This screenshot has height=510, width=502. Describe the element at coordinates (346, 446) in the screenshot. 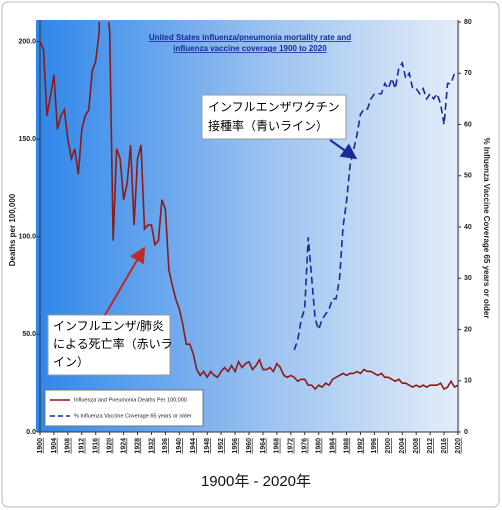

I see `x-tick-label: 1988` at that location.